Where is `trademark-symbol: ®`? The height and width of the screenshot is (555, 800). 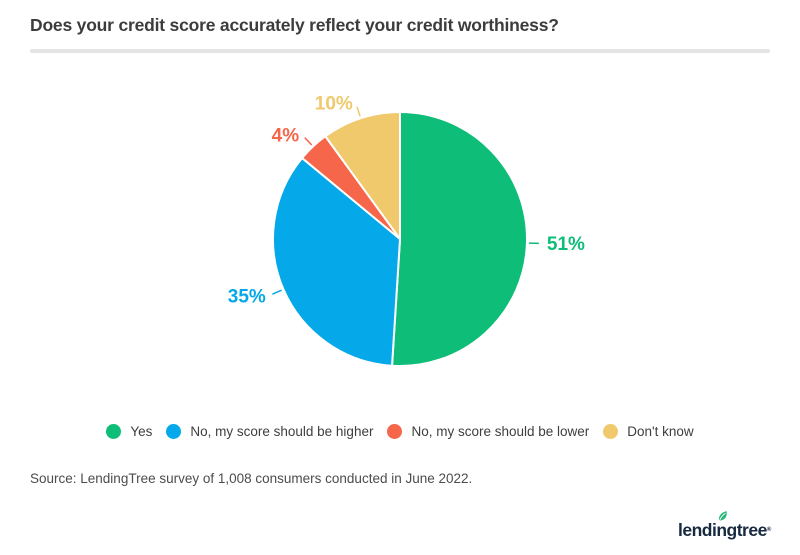
trademark-symbol: ® is located at coordinates (768, 530).